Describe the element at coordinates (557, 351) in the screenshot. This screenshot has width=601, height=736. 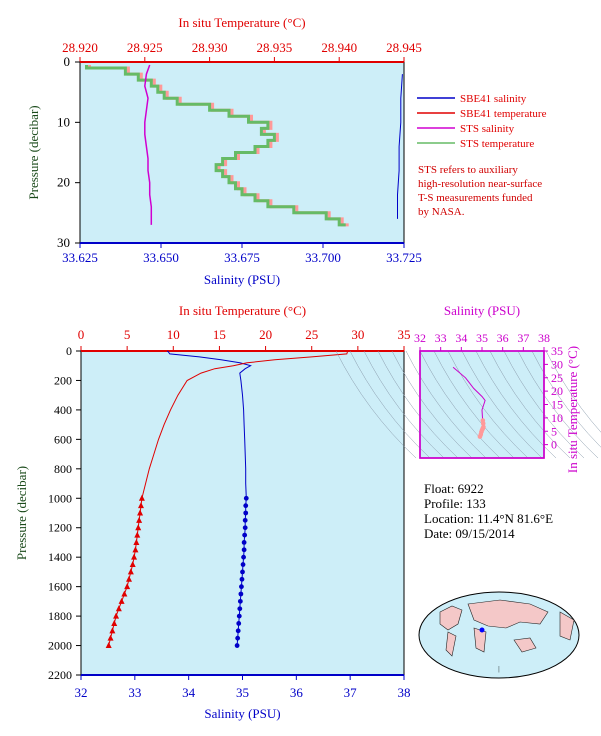
I see `ts-temp-tick-label: 35` at that location.